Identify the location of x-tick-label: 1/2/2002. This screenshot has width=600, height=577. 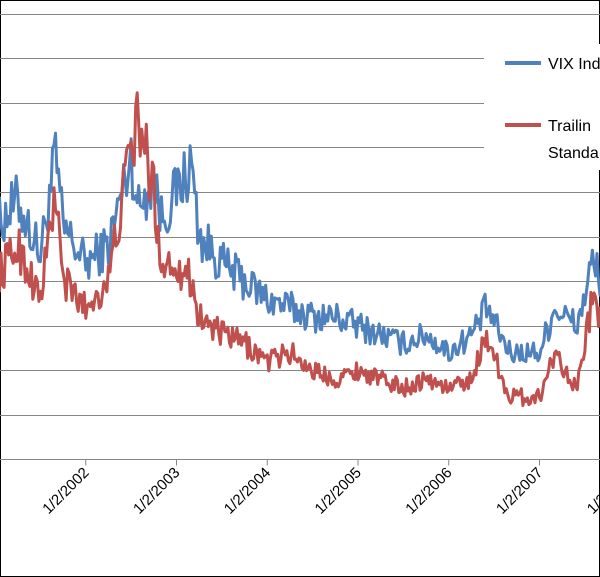
(65, 490).